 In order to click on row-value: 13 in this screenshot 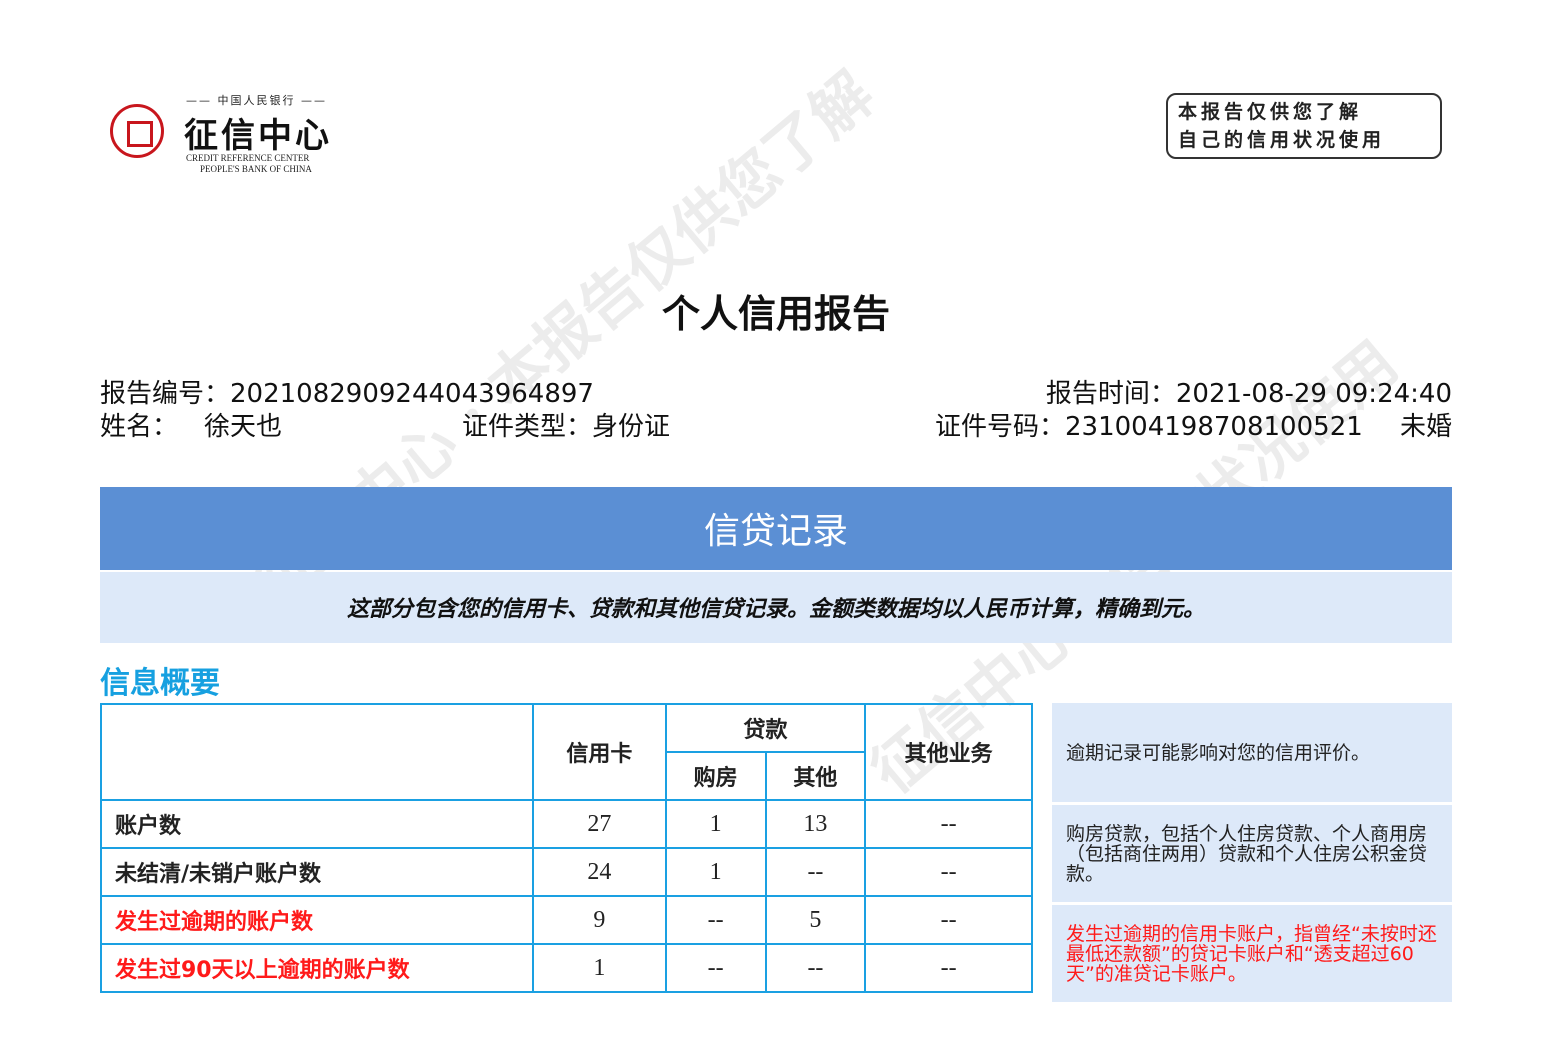, I will do `click(815, 824)`.